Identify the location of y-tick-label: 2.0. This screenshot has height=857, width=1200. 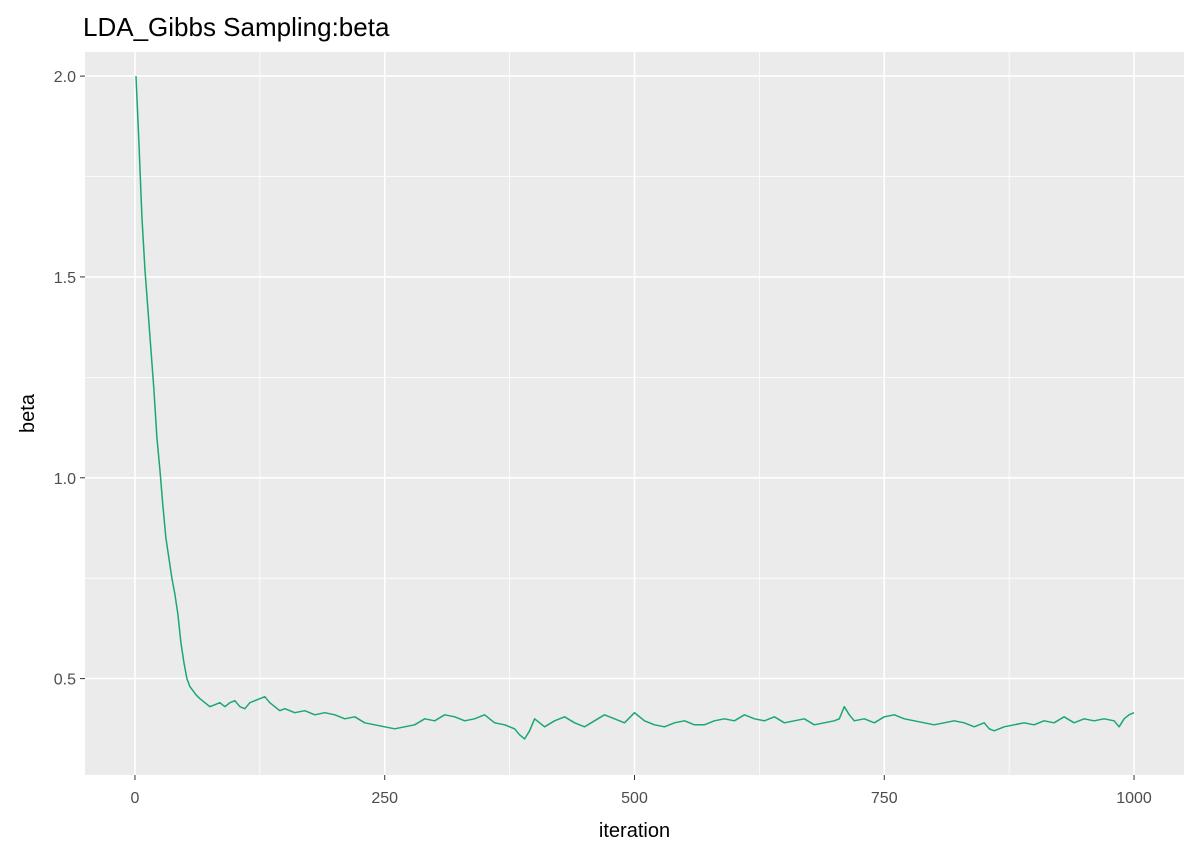
(65, 77).